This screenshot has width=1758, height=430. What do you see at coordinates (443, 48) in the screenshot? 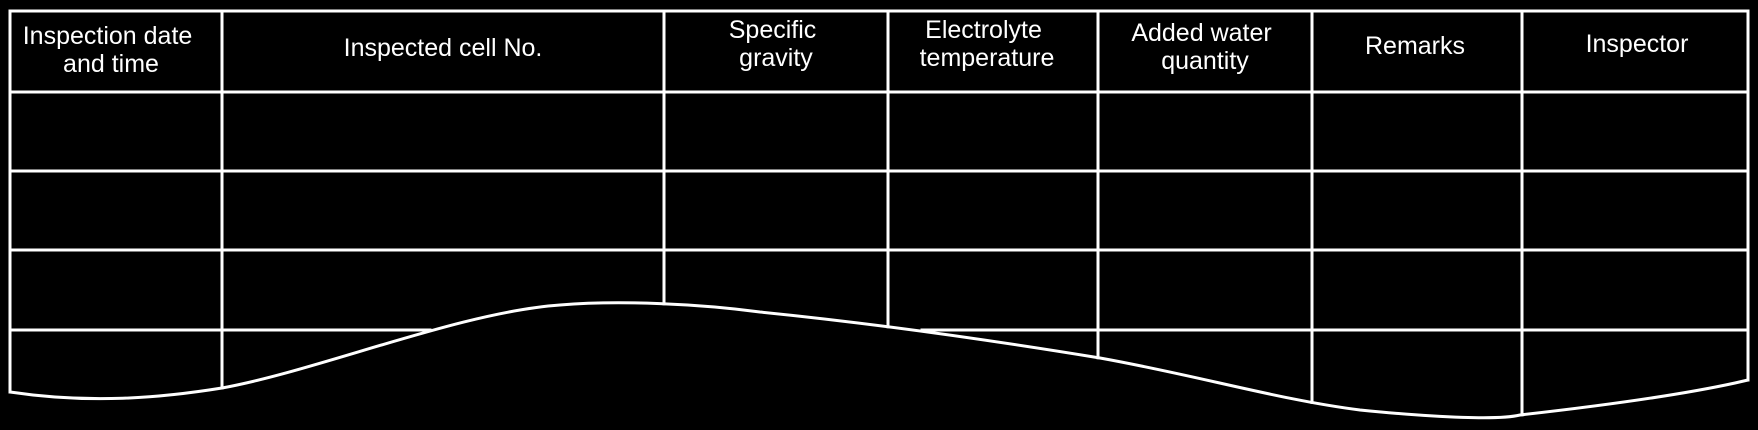
I see `header-inspected-cell-no: Inspected cell No.` at bounding box center [443, 48].